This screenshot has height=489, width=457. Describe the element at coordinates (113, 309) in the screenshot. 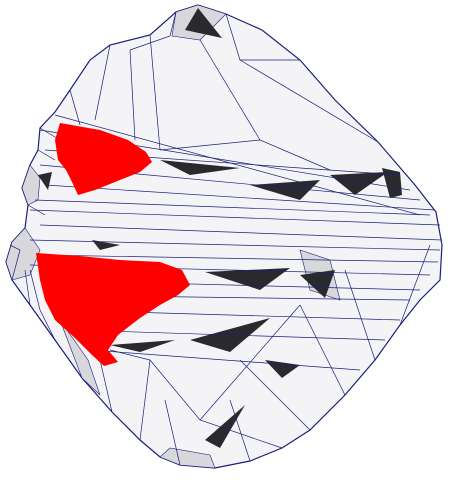

I see `highlight-region-lower` at that location.